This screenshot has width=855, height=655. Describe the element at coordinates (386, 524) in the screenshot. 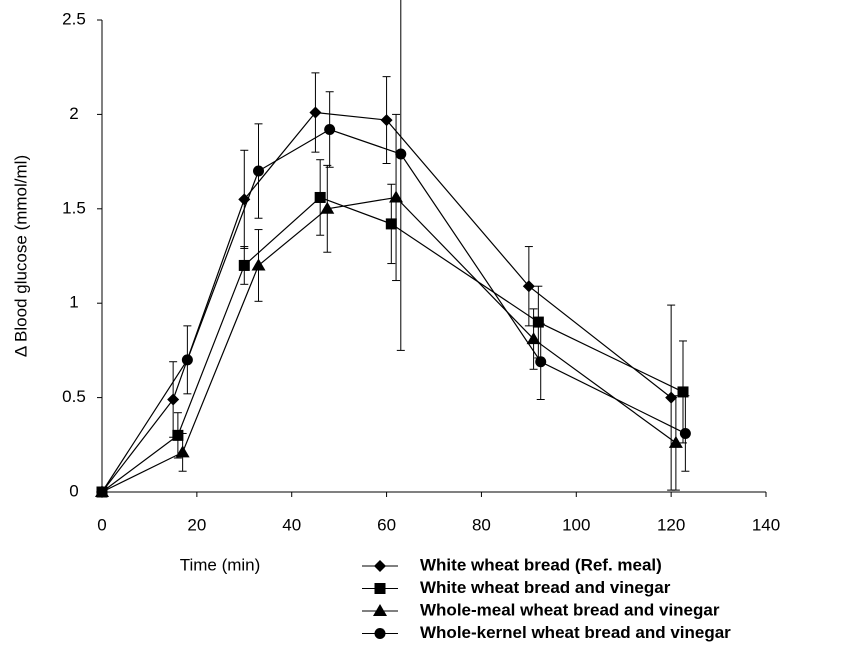

I see `x-tick-label: 60` at that location.